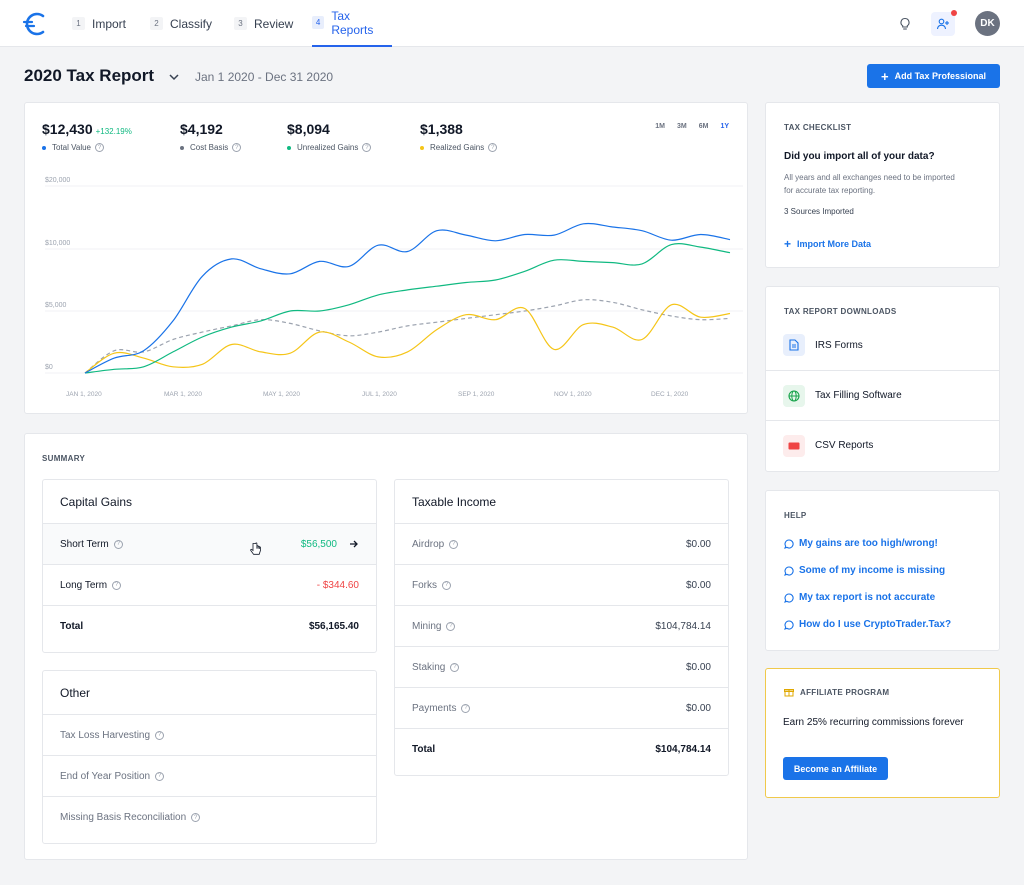  I want to click on missing-basis-row: Missing Basis Reconciliation?, so click(209, 817).